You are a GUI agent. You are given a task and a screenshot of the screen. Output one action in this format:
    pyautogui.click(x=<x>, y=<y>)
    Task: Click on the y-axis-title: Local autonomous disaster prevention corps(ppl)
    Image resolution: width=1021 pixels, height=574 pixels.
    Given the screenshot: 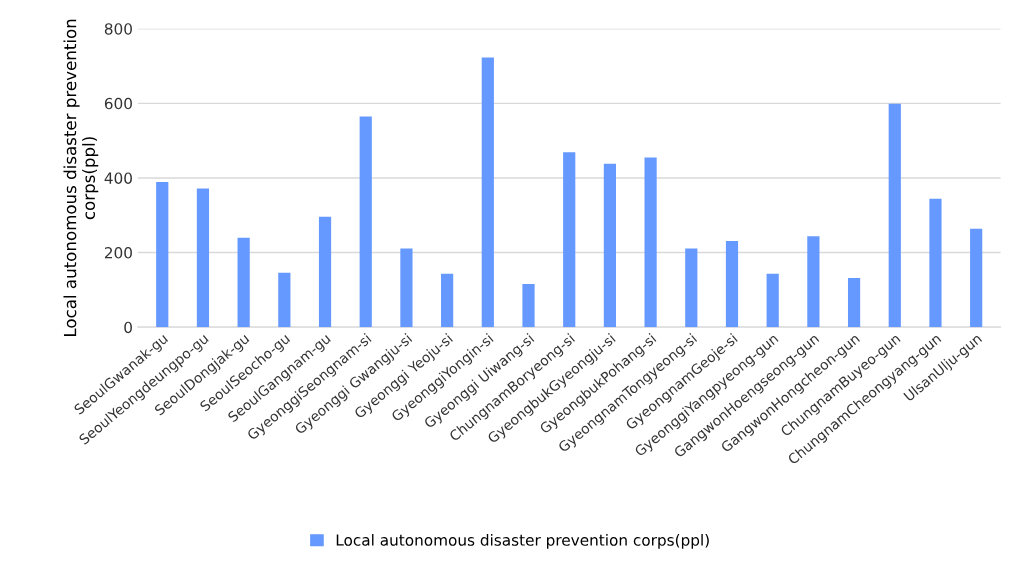 What is the action you would take?
    pyautogui.click(x=81, y=177)
    